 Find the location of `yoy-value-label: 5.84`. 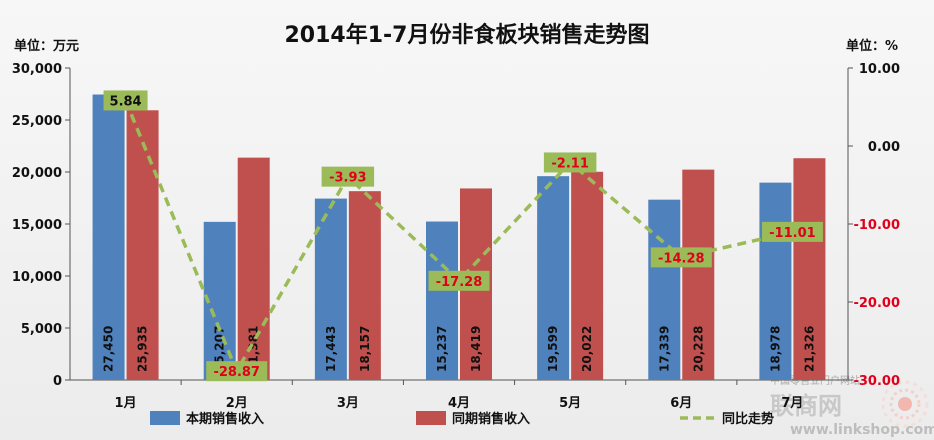

yoy-value-label: 5.84 is located at coordinates (126, 101).